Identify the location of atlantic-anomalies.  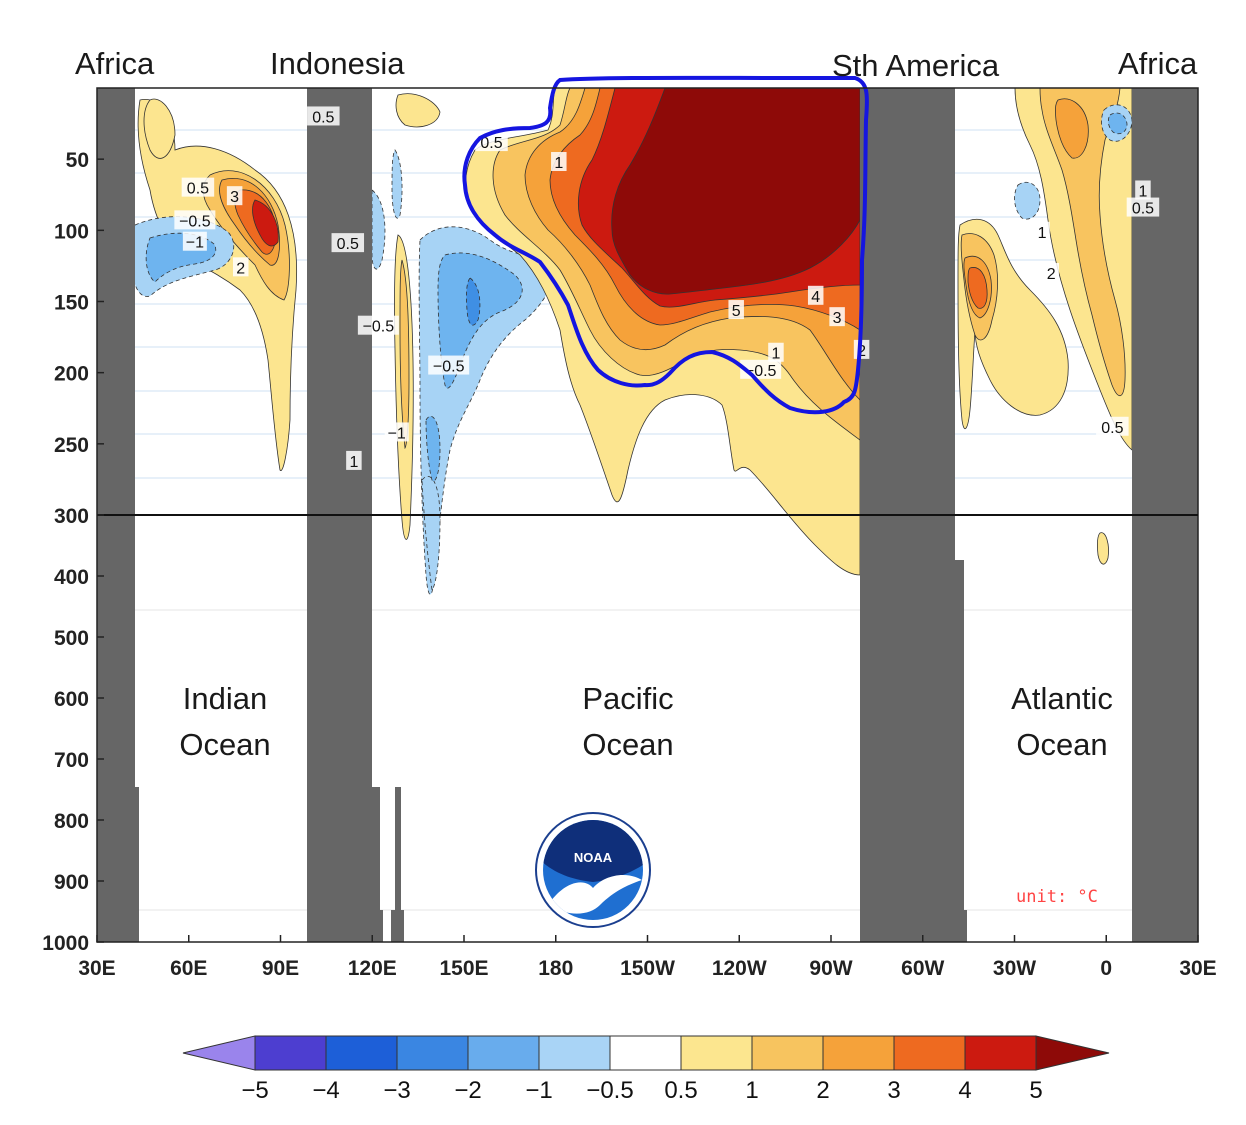
(1045, 326).